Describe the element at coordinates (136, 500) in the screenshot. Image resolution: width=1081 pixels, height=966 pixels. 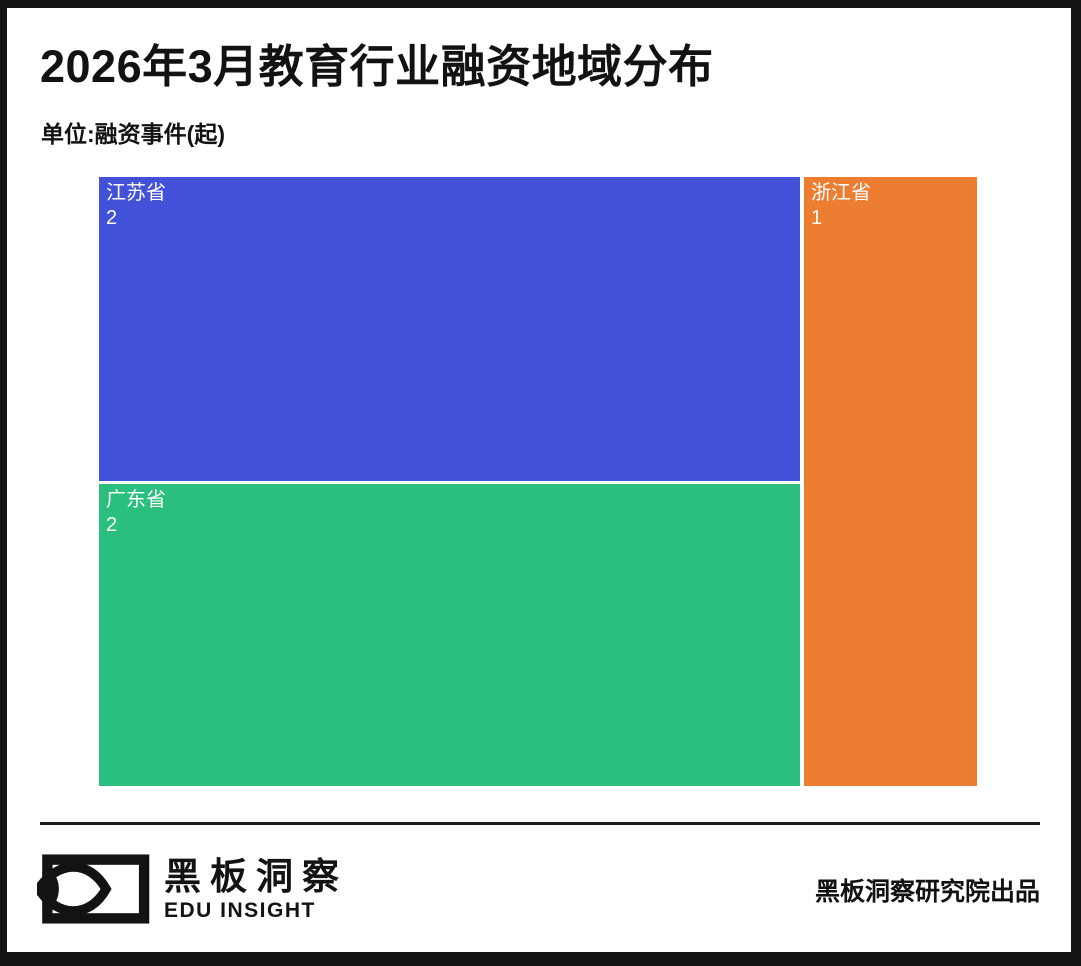
I see `cell-province-name: 广东省` at that location.